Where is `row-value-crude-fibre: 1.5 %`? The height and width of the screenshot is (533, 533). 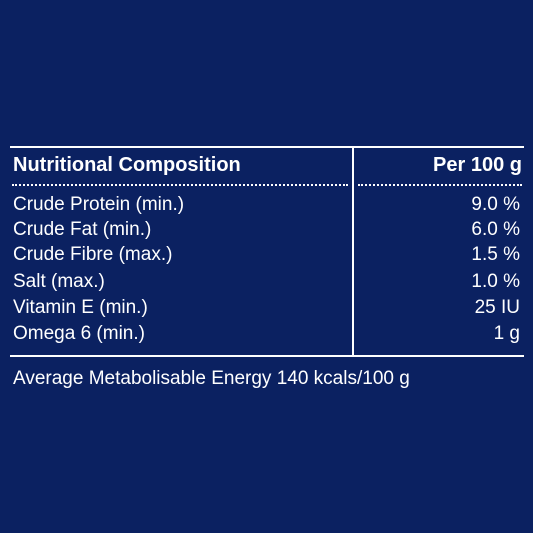 row-value-crude-fibre: 1.5 % is located at coordinates (495, 254).